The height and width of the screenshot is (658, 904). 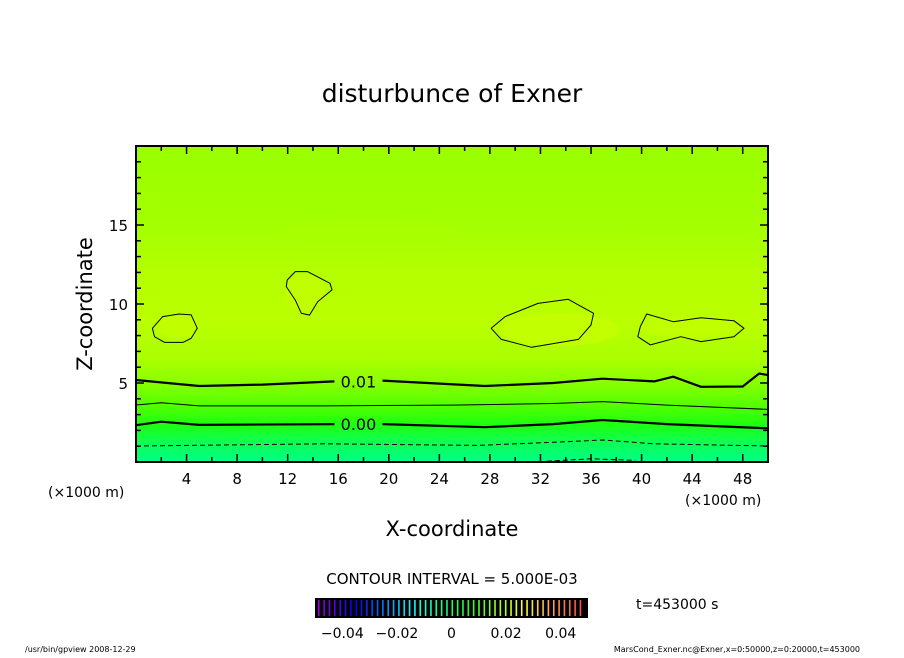 I want to click on y-tick-label: 15, so click(x=118, y=226).